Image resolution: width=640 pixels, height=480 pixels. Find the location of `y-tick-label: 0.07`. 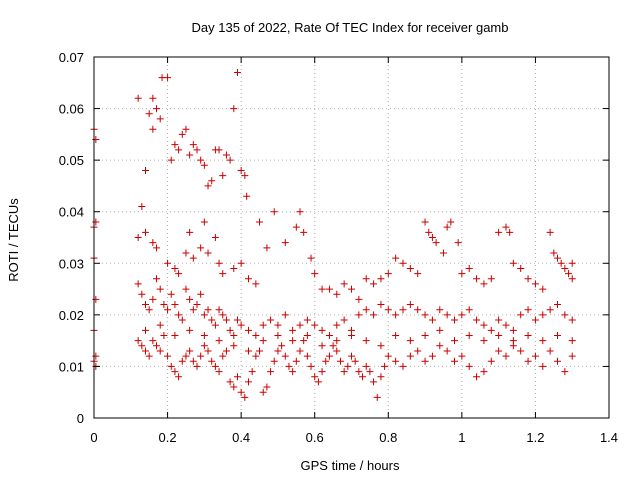

y-tick-label: 0.07 is located at coordinates (71, 57).